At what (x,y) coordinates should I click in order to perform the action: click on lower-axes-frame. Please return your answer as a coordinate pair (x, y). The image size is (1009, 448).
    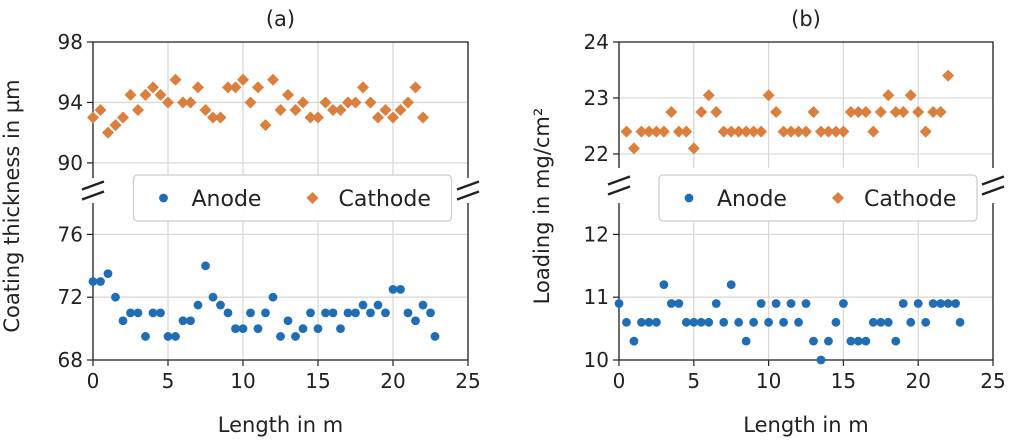
    Looking at the image, I should click on (806, 282).